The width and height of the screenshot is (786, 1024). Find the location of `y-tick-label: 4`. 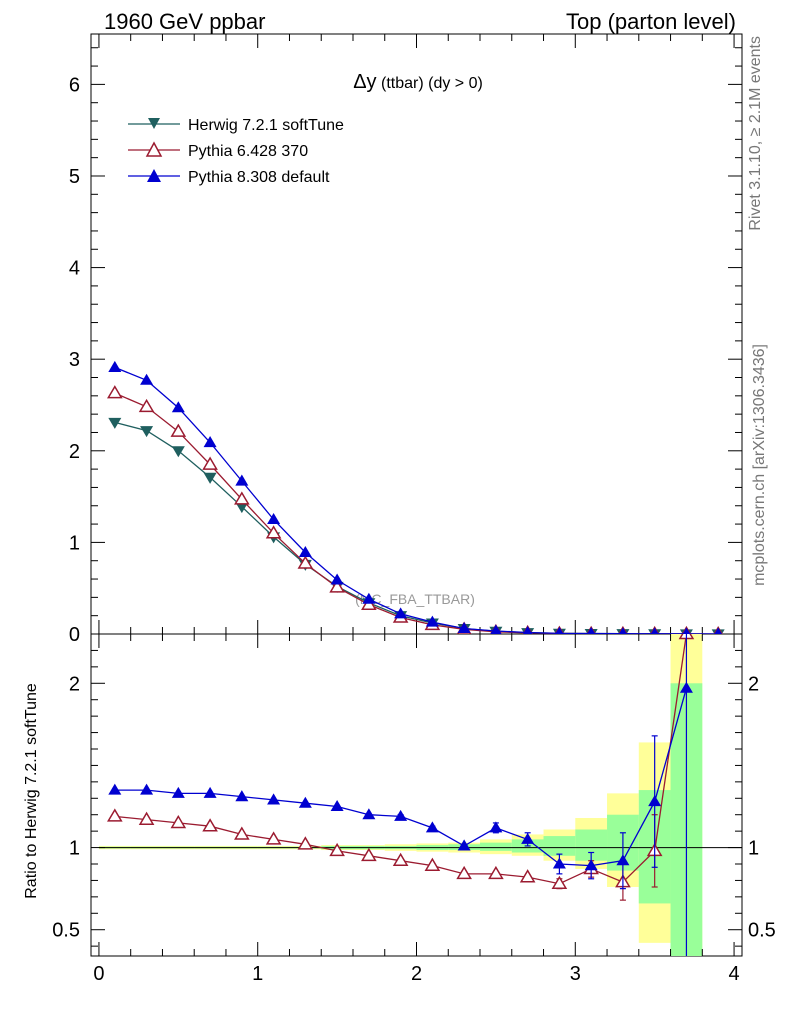

y-tick-label: 4 is located at coordinates (74, 269).